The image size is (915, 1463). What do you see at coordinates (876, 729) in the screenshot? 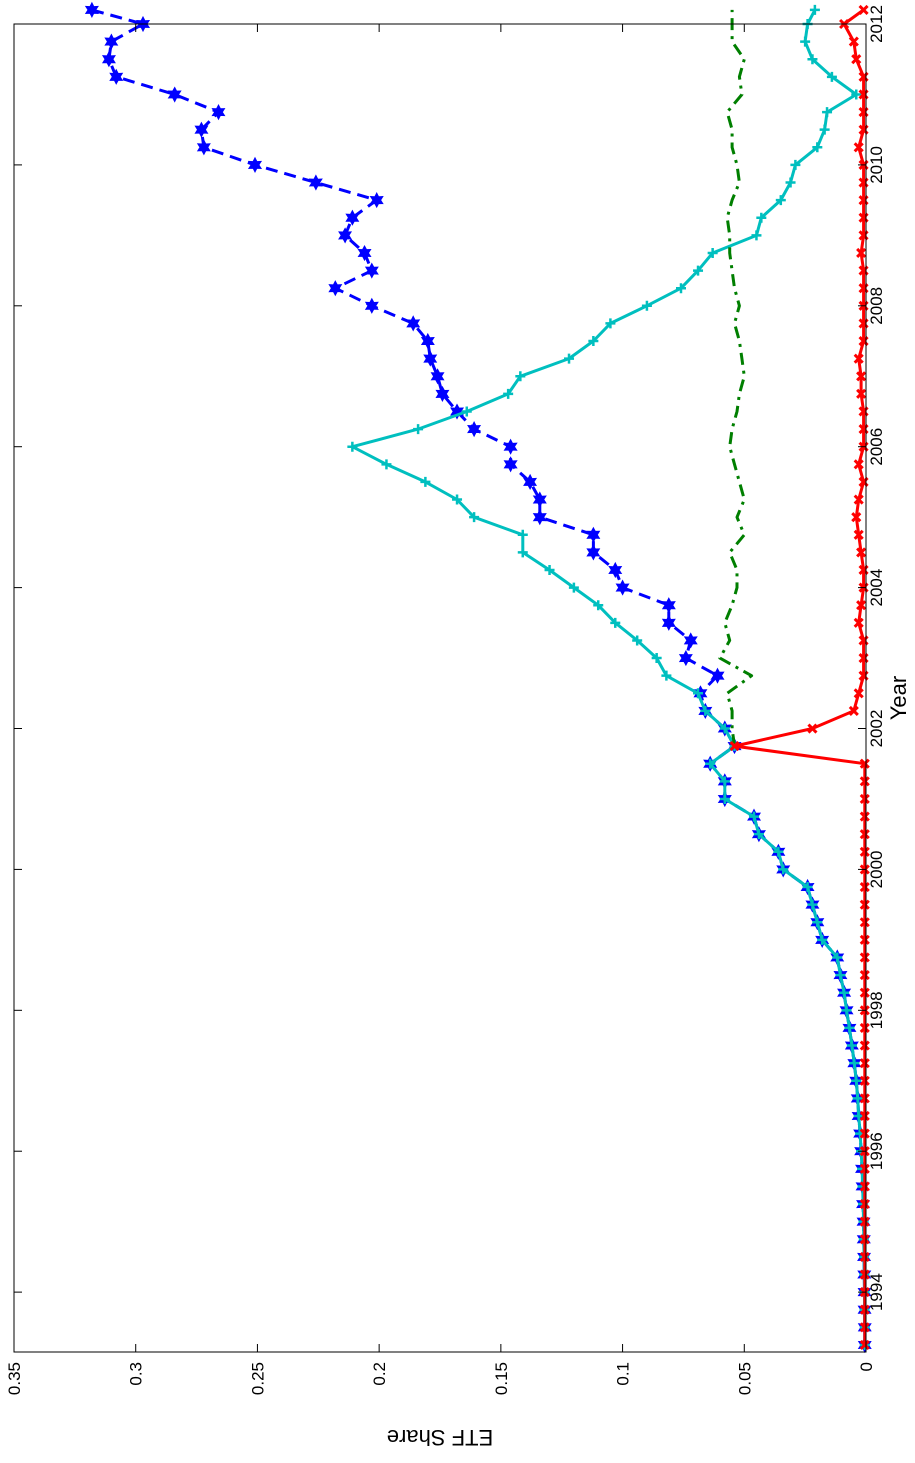
I see `x-tick-label: 2002` at bounding box center [876, 729].